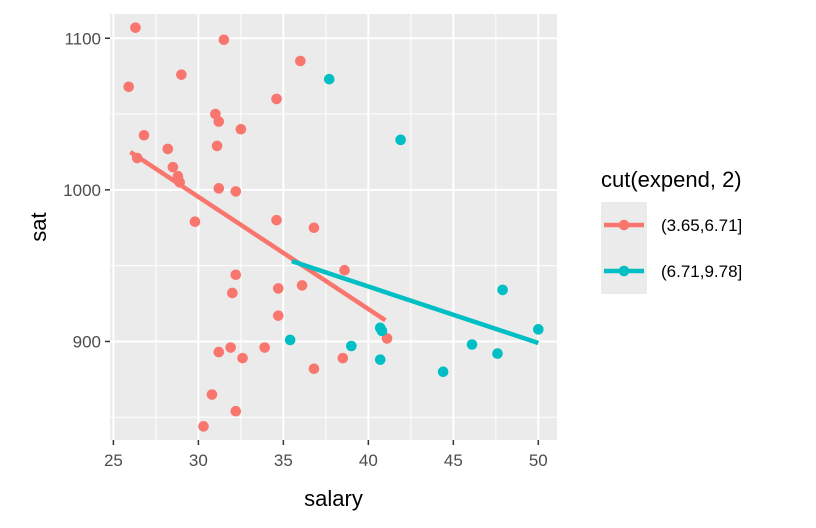  Describe the element at coordinates (198, 460) in the screenshot. I see `x-tick-label: 30` at that location.